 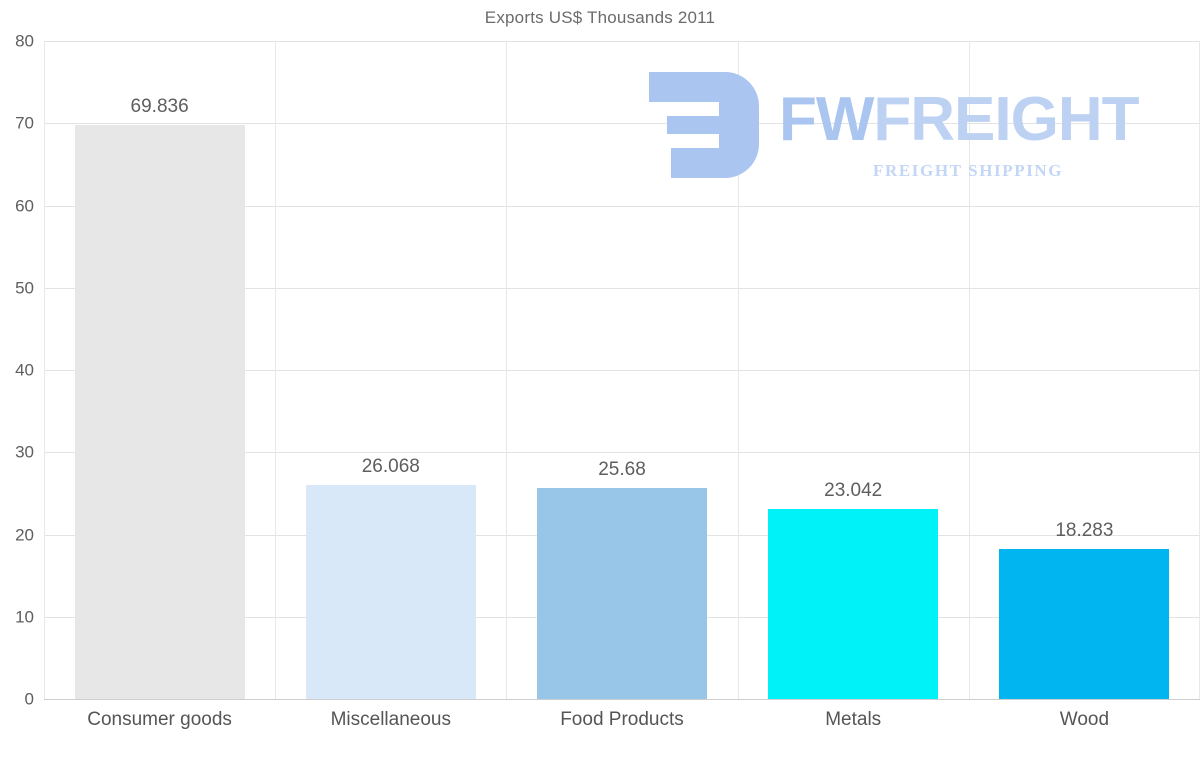 What do you see at coordinates (24, 370) in the screenshot?
I see `y-axis-tick-label: 40` at bounding box center [24, 370].